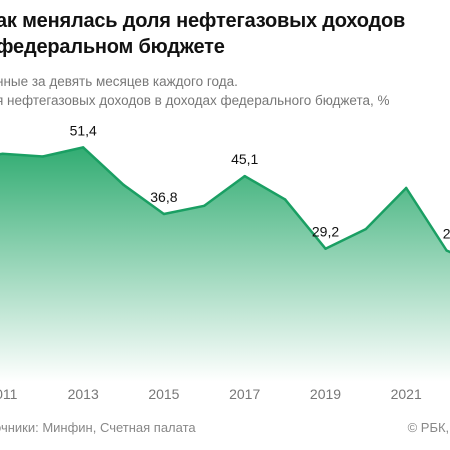 This screenshot has width=450, height=450. Describe the element at coordinates (446, 250) in the screenshot. I see `data-point-2022` at that location.